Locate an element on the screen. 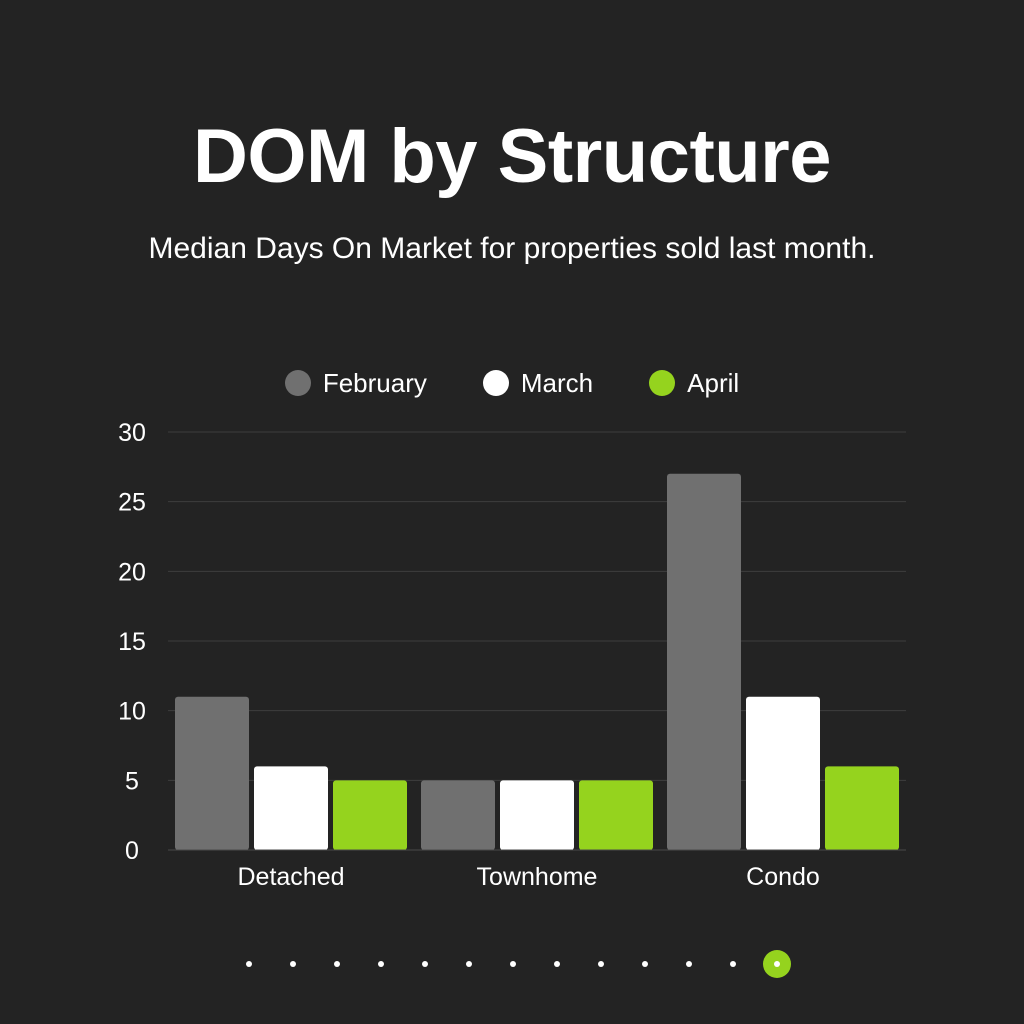 The image size is (1024, 1024). bar-april-detached is located at coordinates (370, 815).